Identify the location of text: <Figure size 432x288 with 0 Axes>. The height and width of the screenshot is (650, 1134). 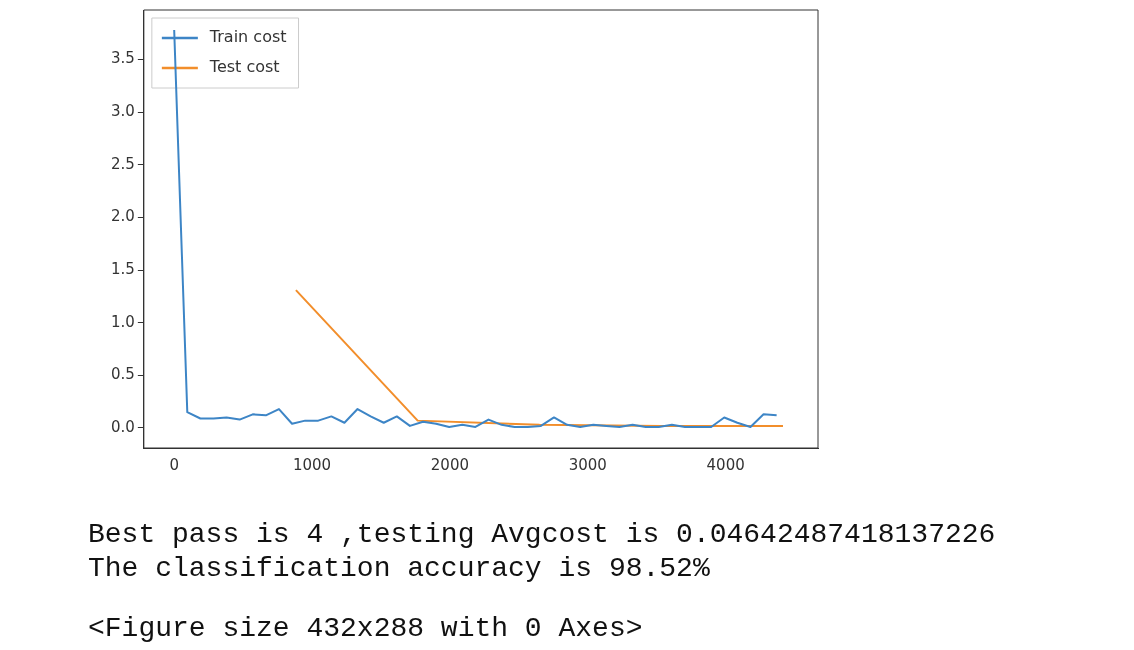
(366, 629).